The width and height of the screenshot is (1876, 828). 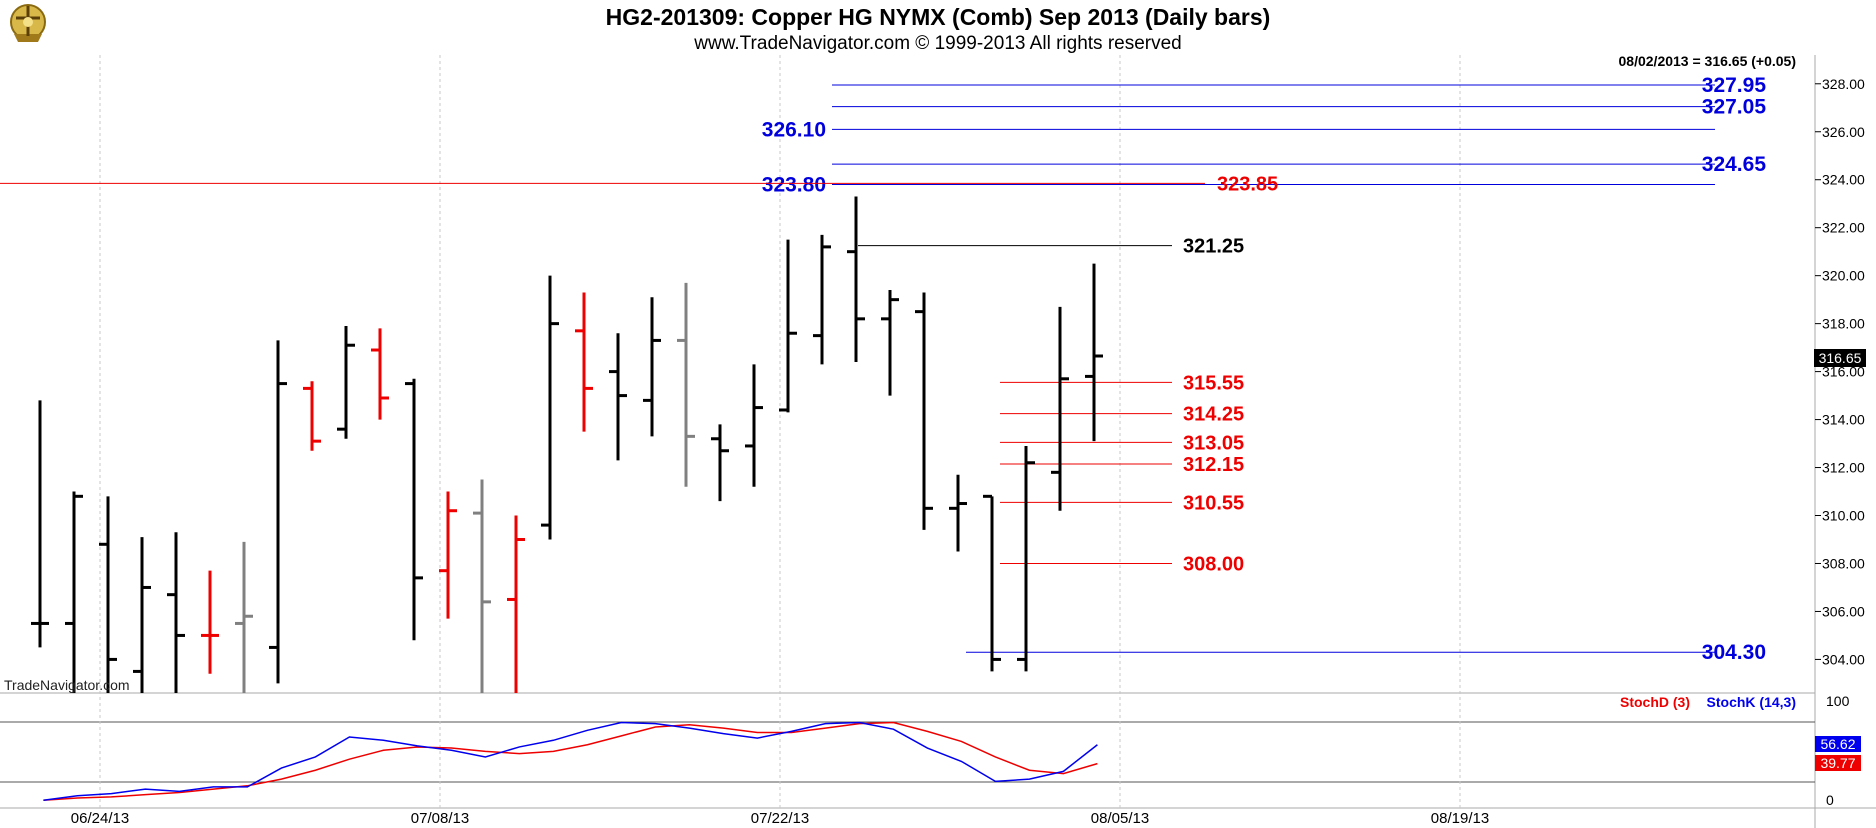 I want to click on level-label: 321.25, so click(x=1213, y=247).